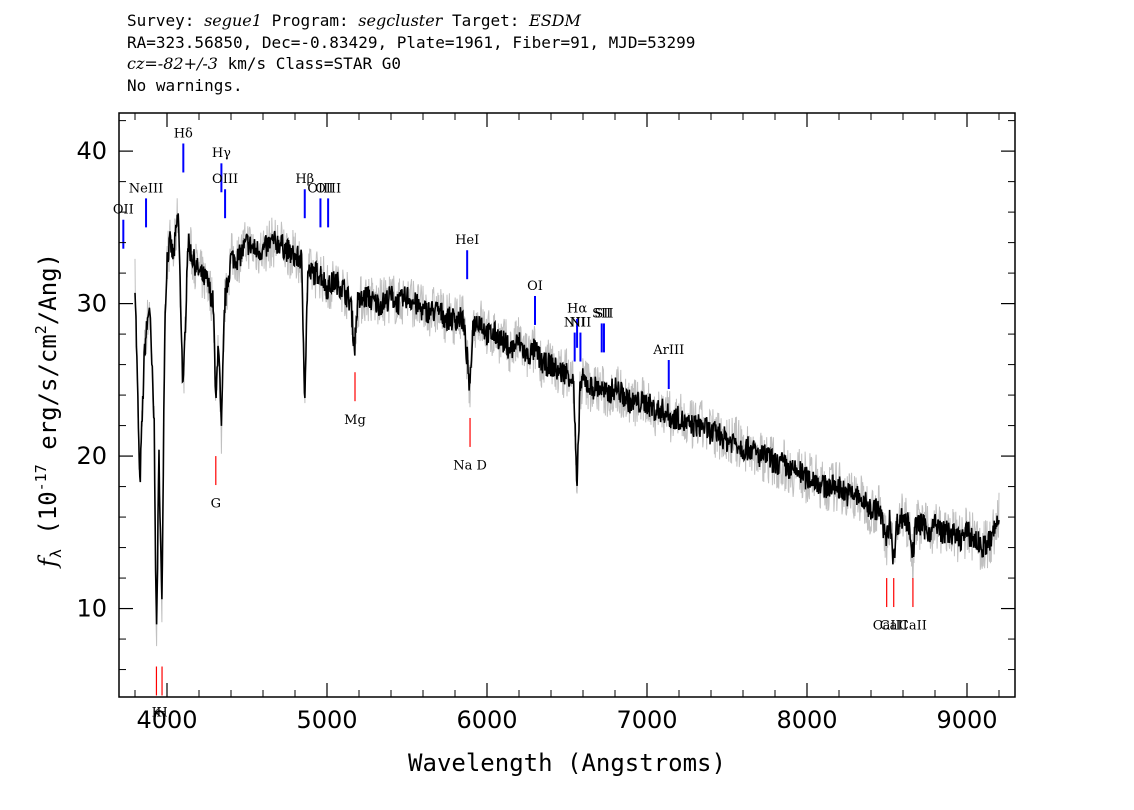 This screenshot has width=1134, height=810. Describe the element at coordinates (183, 133) in the screenshot. I see `emission-line-label: Hδ` at that location.